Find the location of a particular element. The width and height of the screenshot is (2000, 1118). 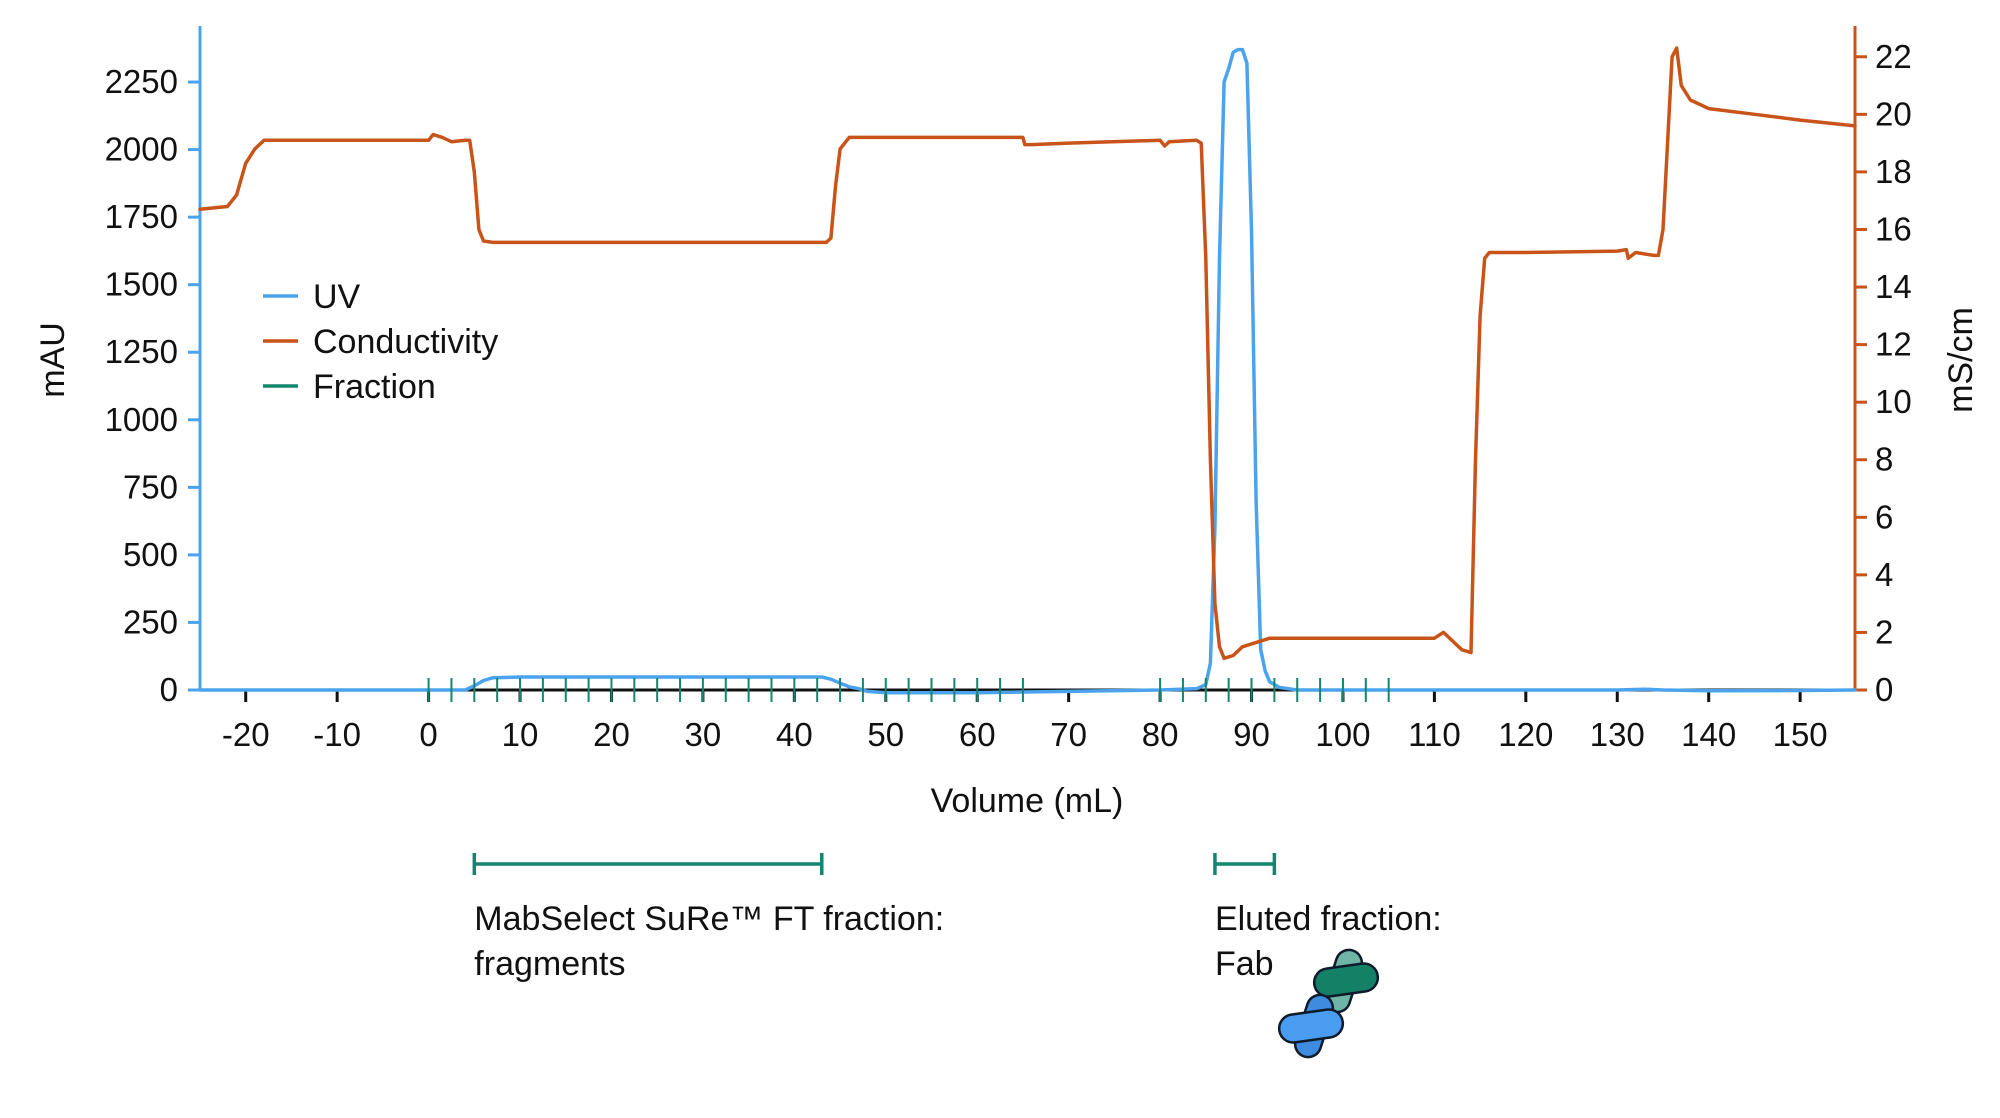

right-y-tick-label: 12 is located at coordinates (1893, 344).